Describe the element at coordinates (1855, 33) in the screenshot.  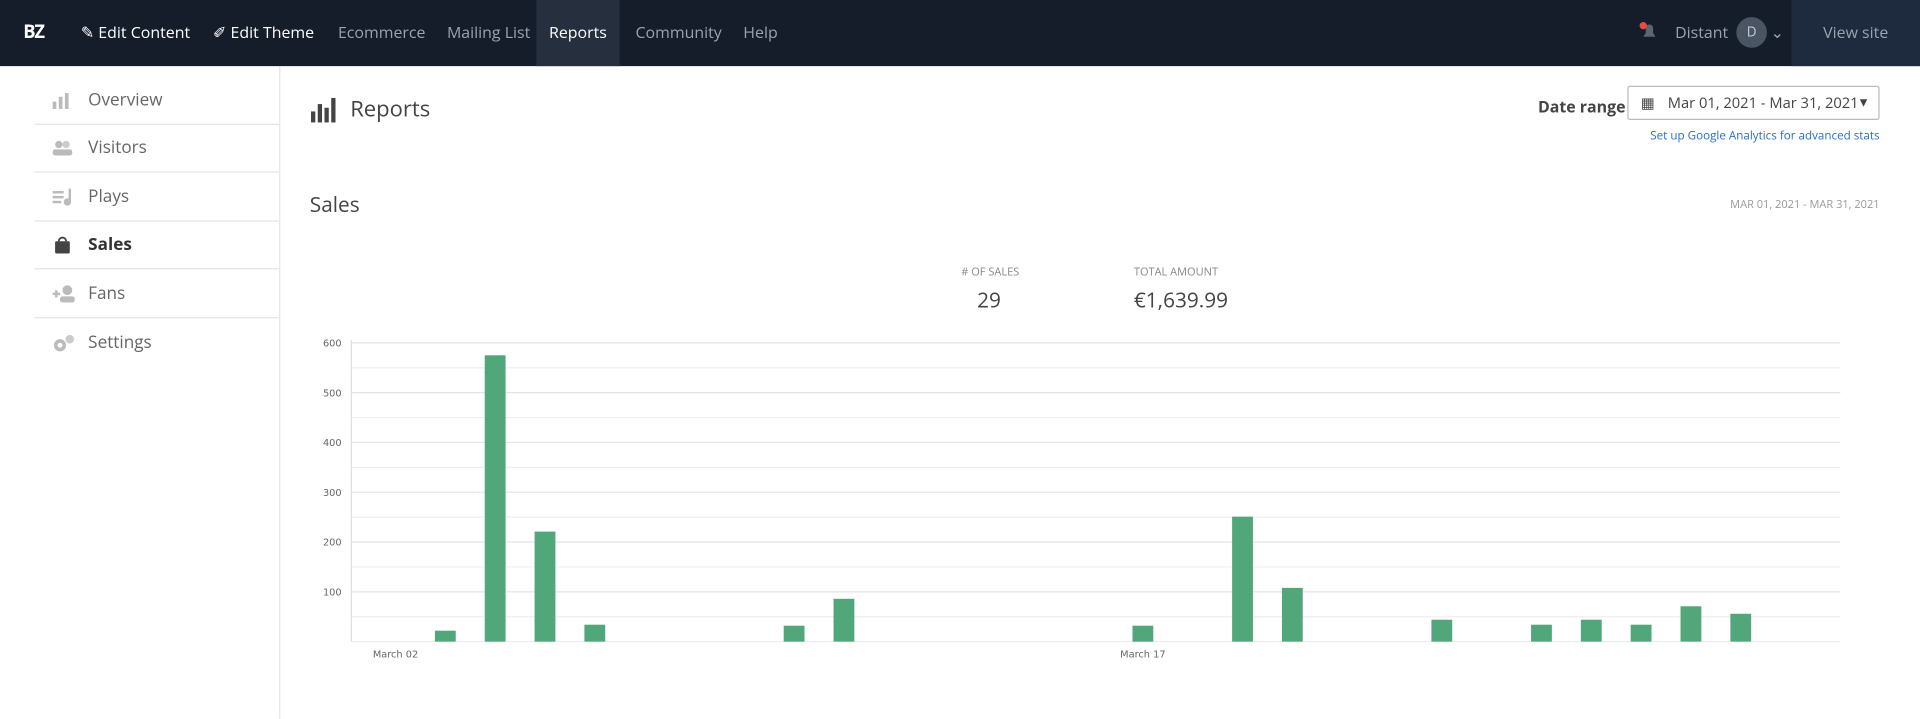
I see `view-site: View site` at that location.